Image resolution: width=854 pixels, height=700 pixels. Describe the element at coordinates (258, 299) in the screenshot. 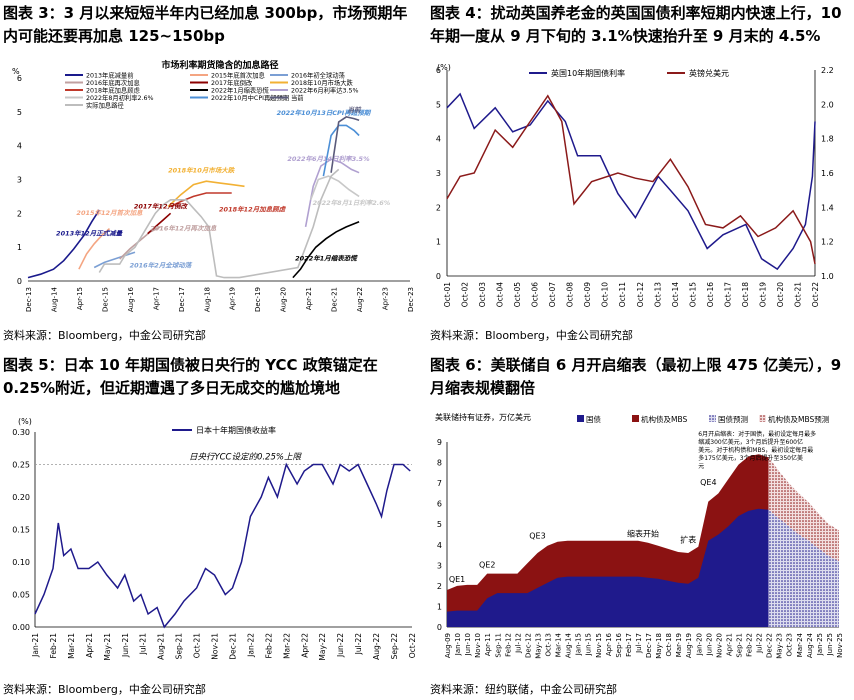

I see `x-tick-label: Dec-19` at that location.